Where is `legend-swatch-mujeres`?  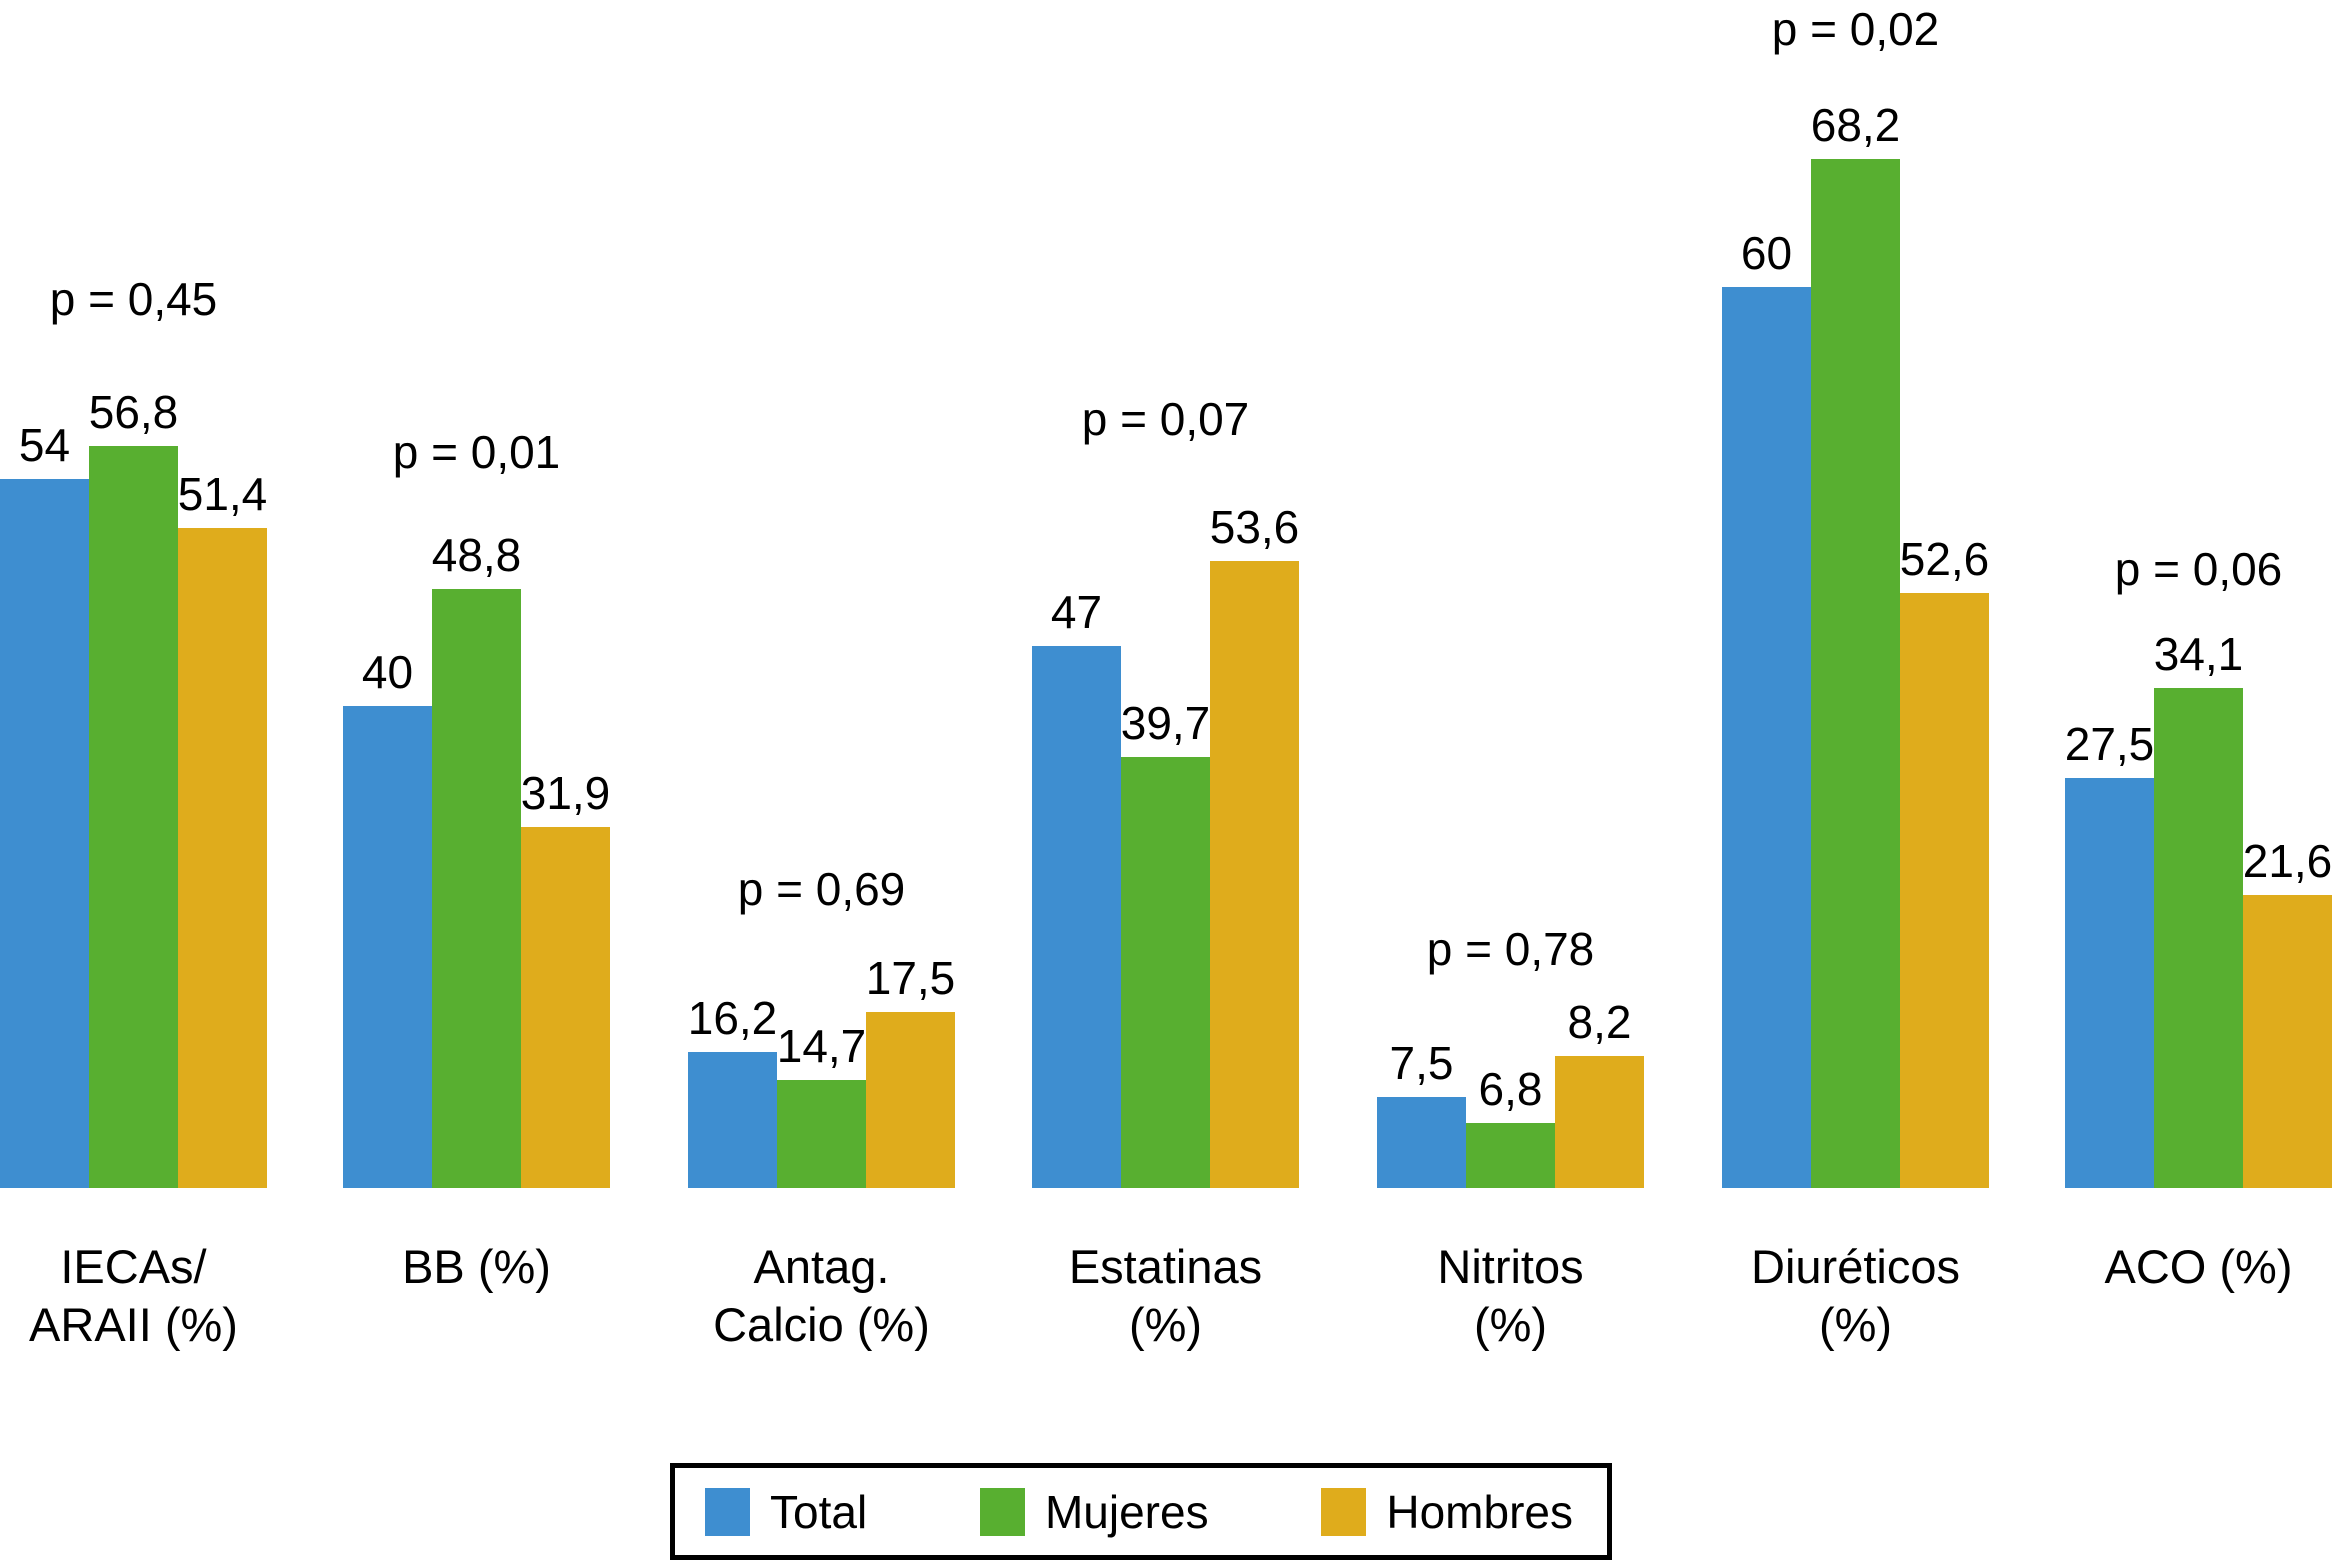 legend-swatch-mujeres is located at coordinates (1002, 1511).